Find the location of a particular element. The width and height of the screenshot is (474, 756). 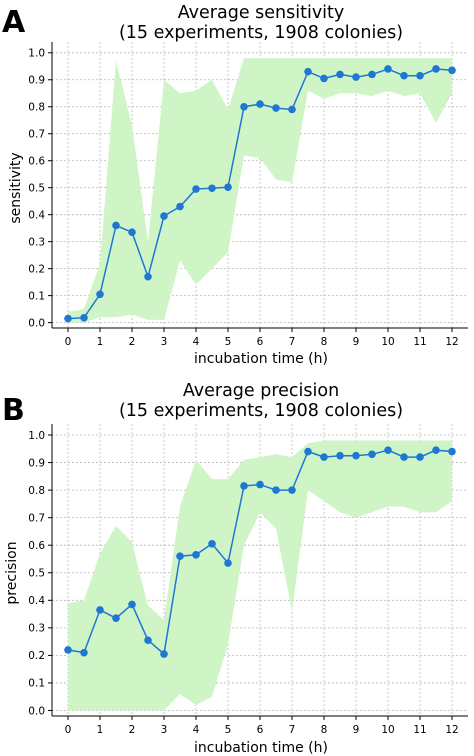

panel-a-x-tick-label: 8 is located at coordinates (324, 342).